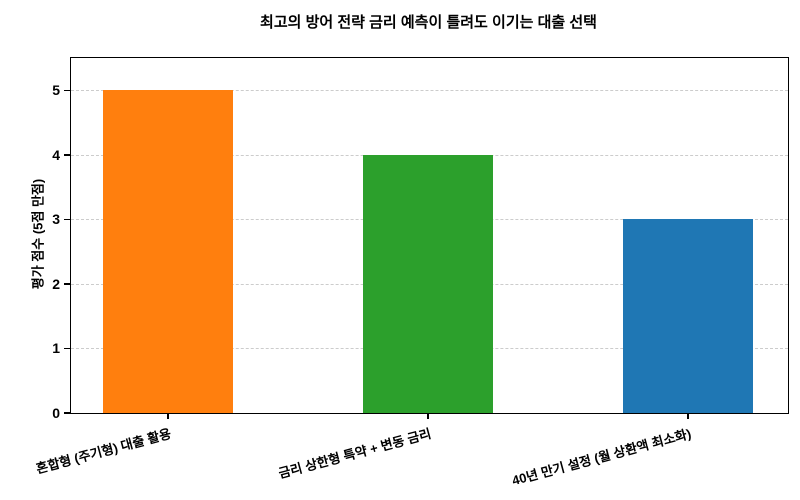  Describe the element at coordinates (103, 451) in the screenshot. I see `x-tick-label: 혼합형 (주기형) 대출 활용` at that location.